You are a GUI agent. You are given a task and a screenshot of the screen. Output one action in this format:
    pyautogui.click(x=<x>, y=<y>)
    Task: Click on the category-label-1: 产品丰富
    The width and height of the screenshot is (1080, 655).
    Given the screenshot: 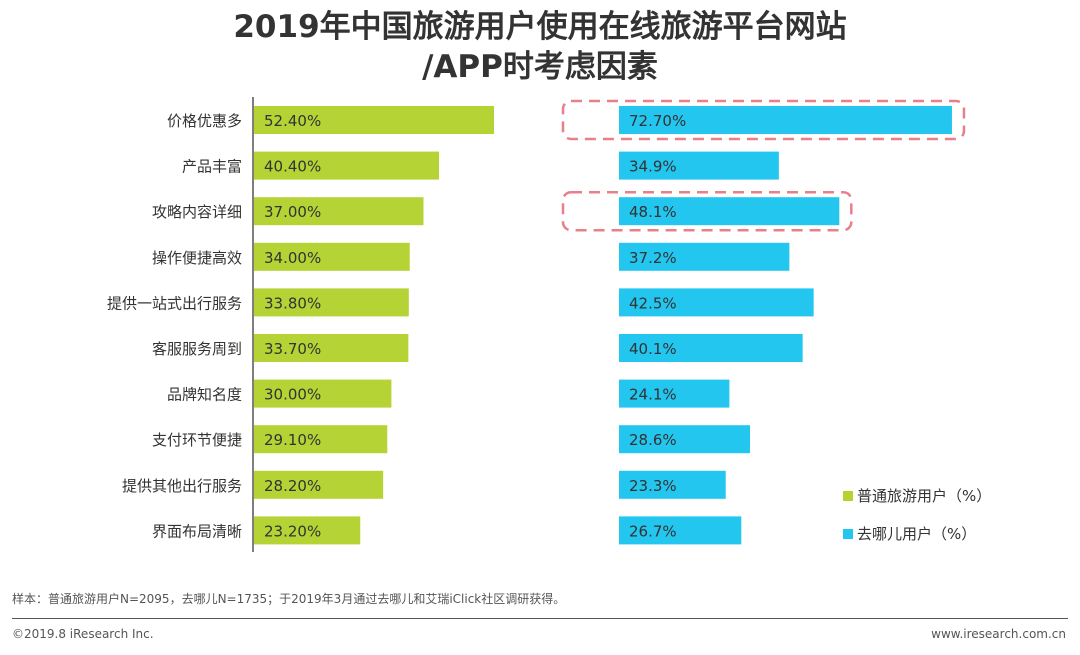 What is the action you would take?
    pyautogui.click(x=212, y=167)
    